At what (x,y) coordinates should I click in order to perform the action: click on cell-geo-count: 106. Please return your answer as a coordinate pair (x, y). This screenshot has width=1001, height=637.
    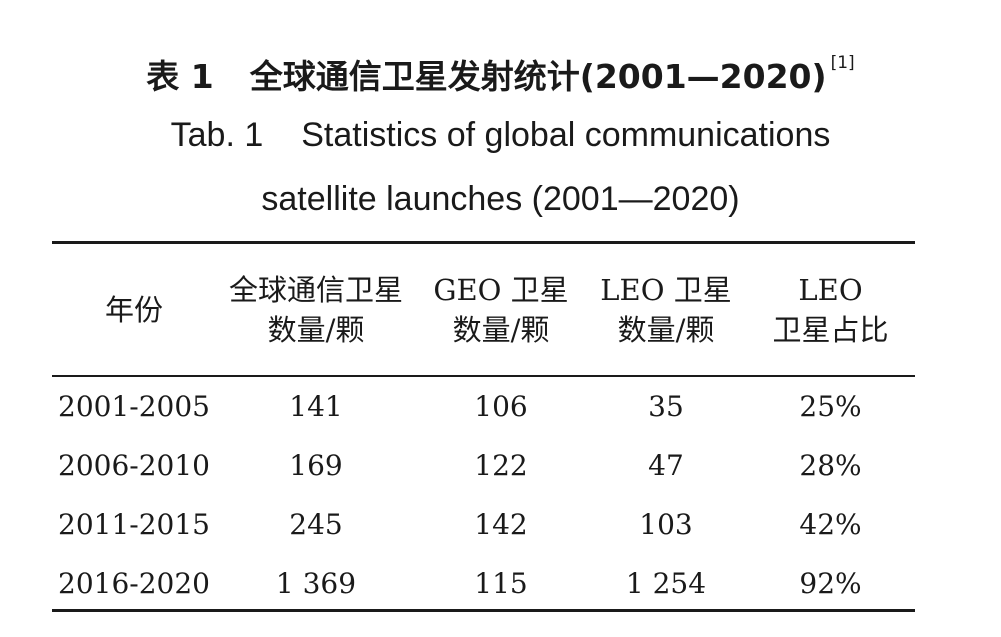
    Looking at the image, I should click on (501, 406).